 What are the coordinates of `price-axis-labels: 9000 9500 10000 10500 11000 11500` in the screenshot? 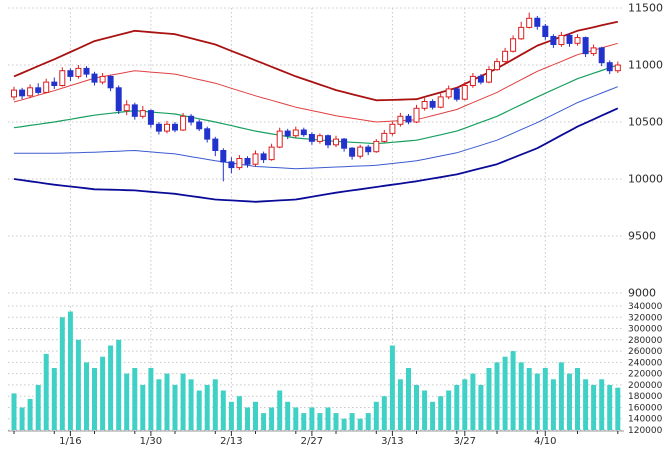 It's located at (645, 151).